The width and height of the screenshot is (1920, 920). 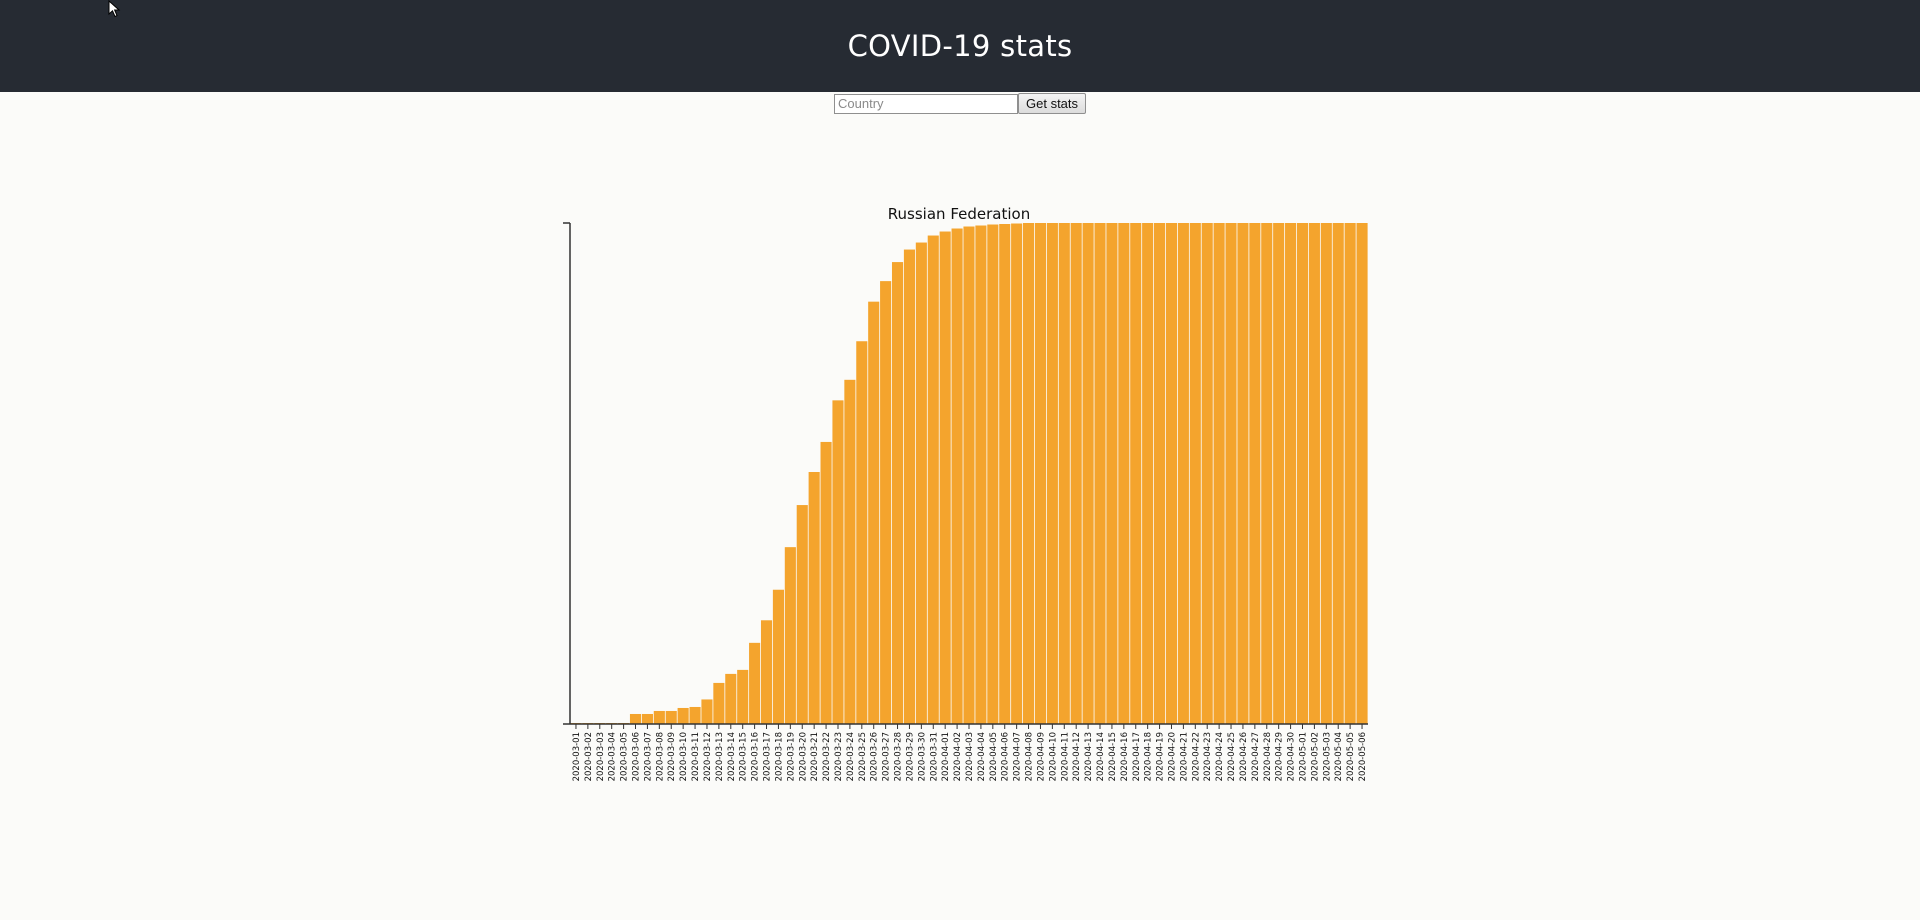 I want to click on x-tick-label: 2020-03-13, so click(x=720, y=756).